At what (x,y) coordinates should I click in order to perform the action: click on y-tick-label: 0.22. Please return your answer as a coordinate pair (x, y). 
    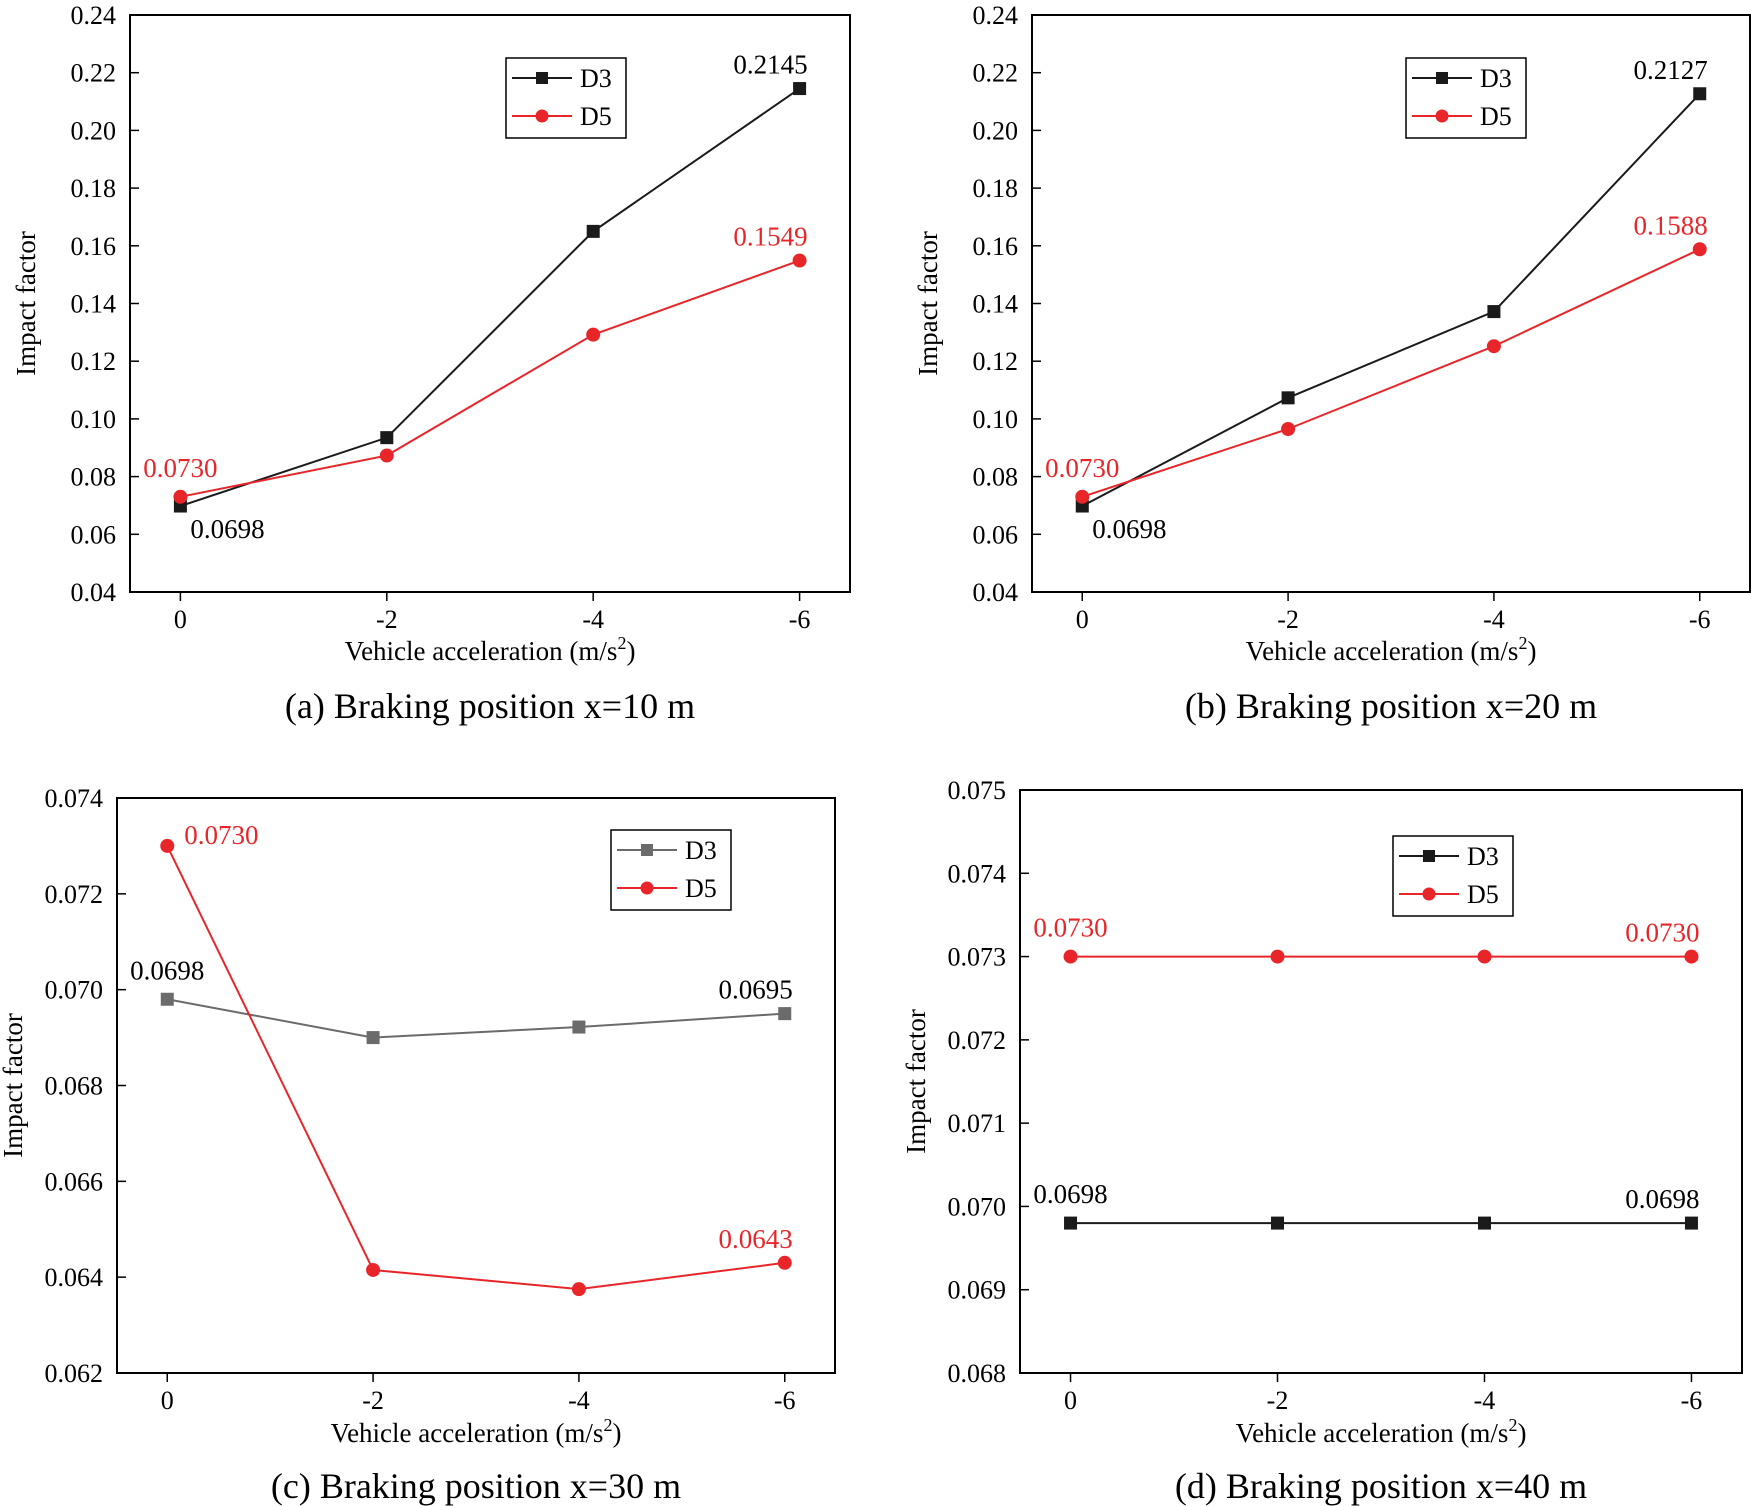
    Looking at the image, I should click on (996, 73).